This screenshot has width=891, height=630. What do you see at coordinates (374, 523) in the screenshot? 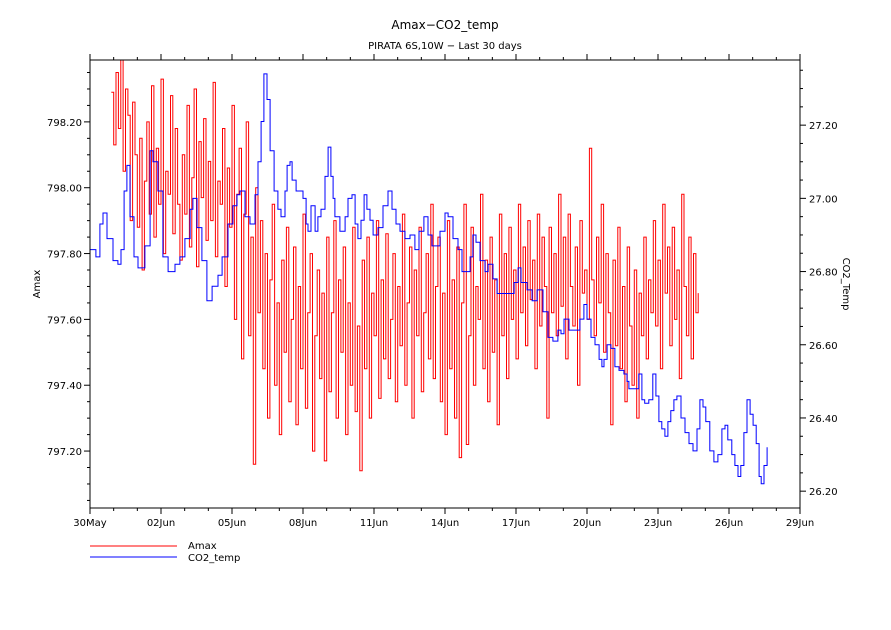
I see `x-tick-label: 11Jun` at bounding box center [374, 523].